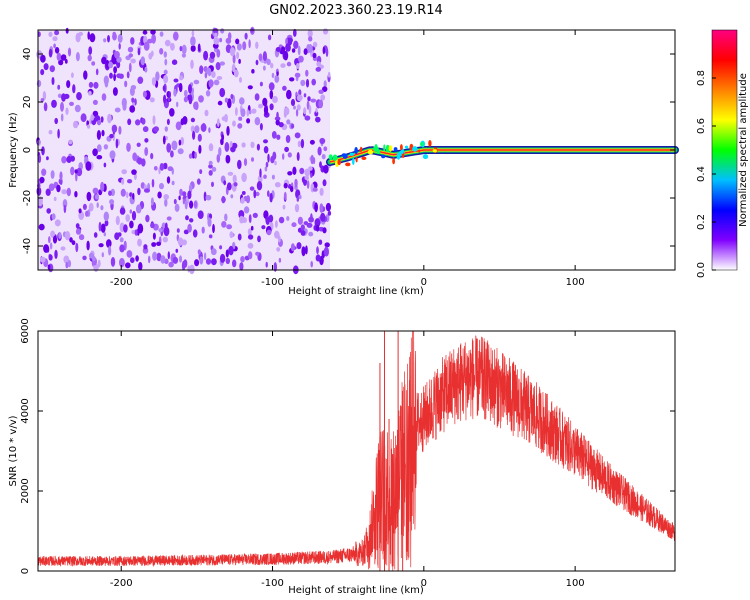 This screenshot has width=750, height=600. Describe the element at coordinates (25, 410) in the screenshot. I see `y-tick-label: 4000` at that location.